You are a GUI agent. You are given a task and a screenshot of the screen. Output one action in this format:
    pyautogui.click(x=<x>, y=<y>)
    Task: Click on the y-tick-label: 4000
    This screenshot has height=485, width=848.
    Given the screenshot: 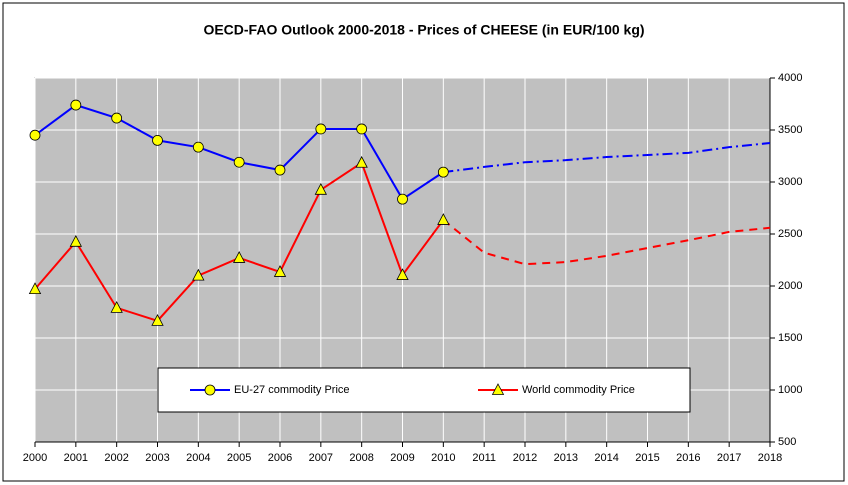 What is the action you would take?
    pyautogui.click(x=790, y=78)
    